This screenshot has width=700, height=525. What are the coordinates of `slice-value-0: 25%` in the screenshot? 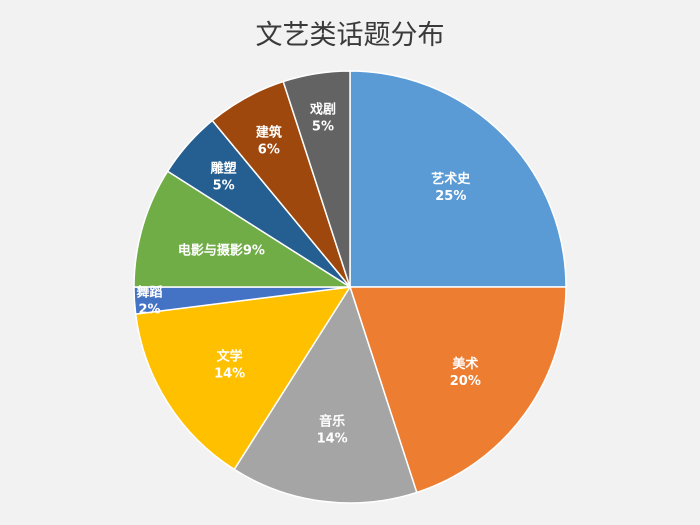 It's located at (450, 196).